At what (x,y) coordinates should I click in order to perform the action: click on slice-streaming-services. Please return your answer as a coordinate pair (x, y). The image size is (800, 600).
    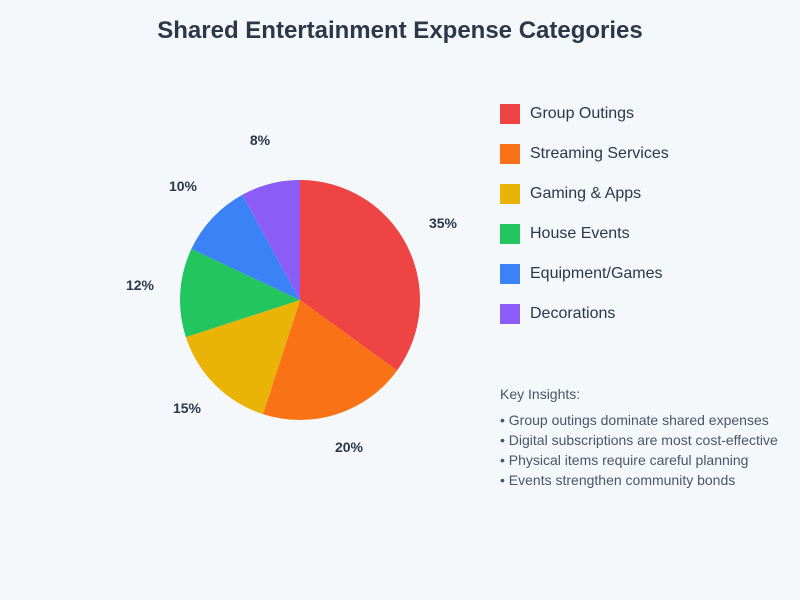
    Looking at the image, I should click on (330, 360).